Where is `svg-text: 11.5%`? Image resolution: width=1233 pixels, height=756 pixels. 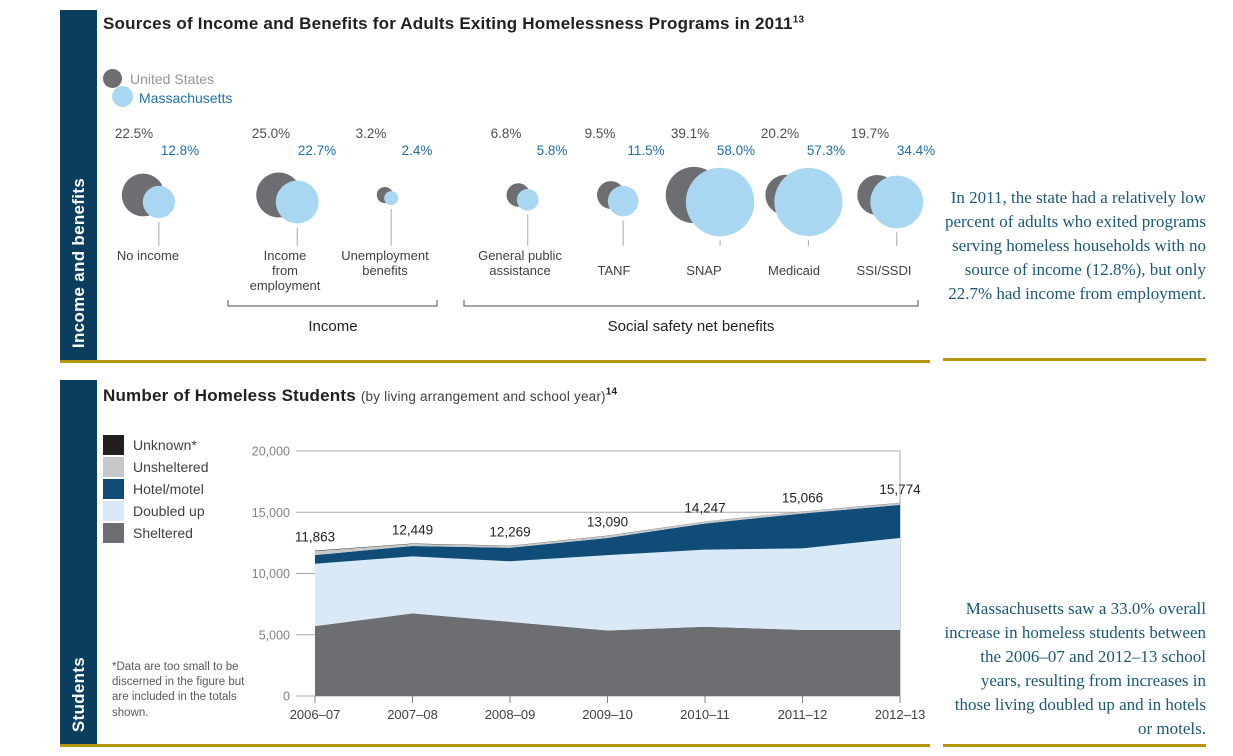 svg-text: 11.5% is located at coordinates (645, 150).